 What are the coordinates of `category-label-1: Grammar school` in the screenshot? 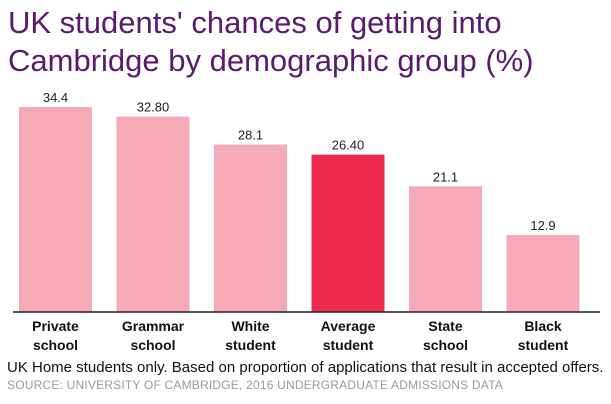 It's located at (153, 335).